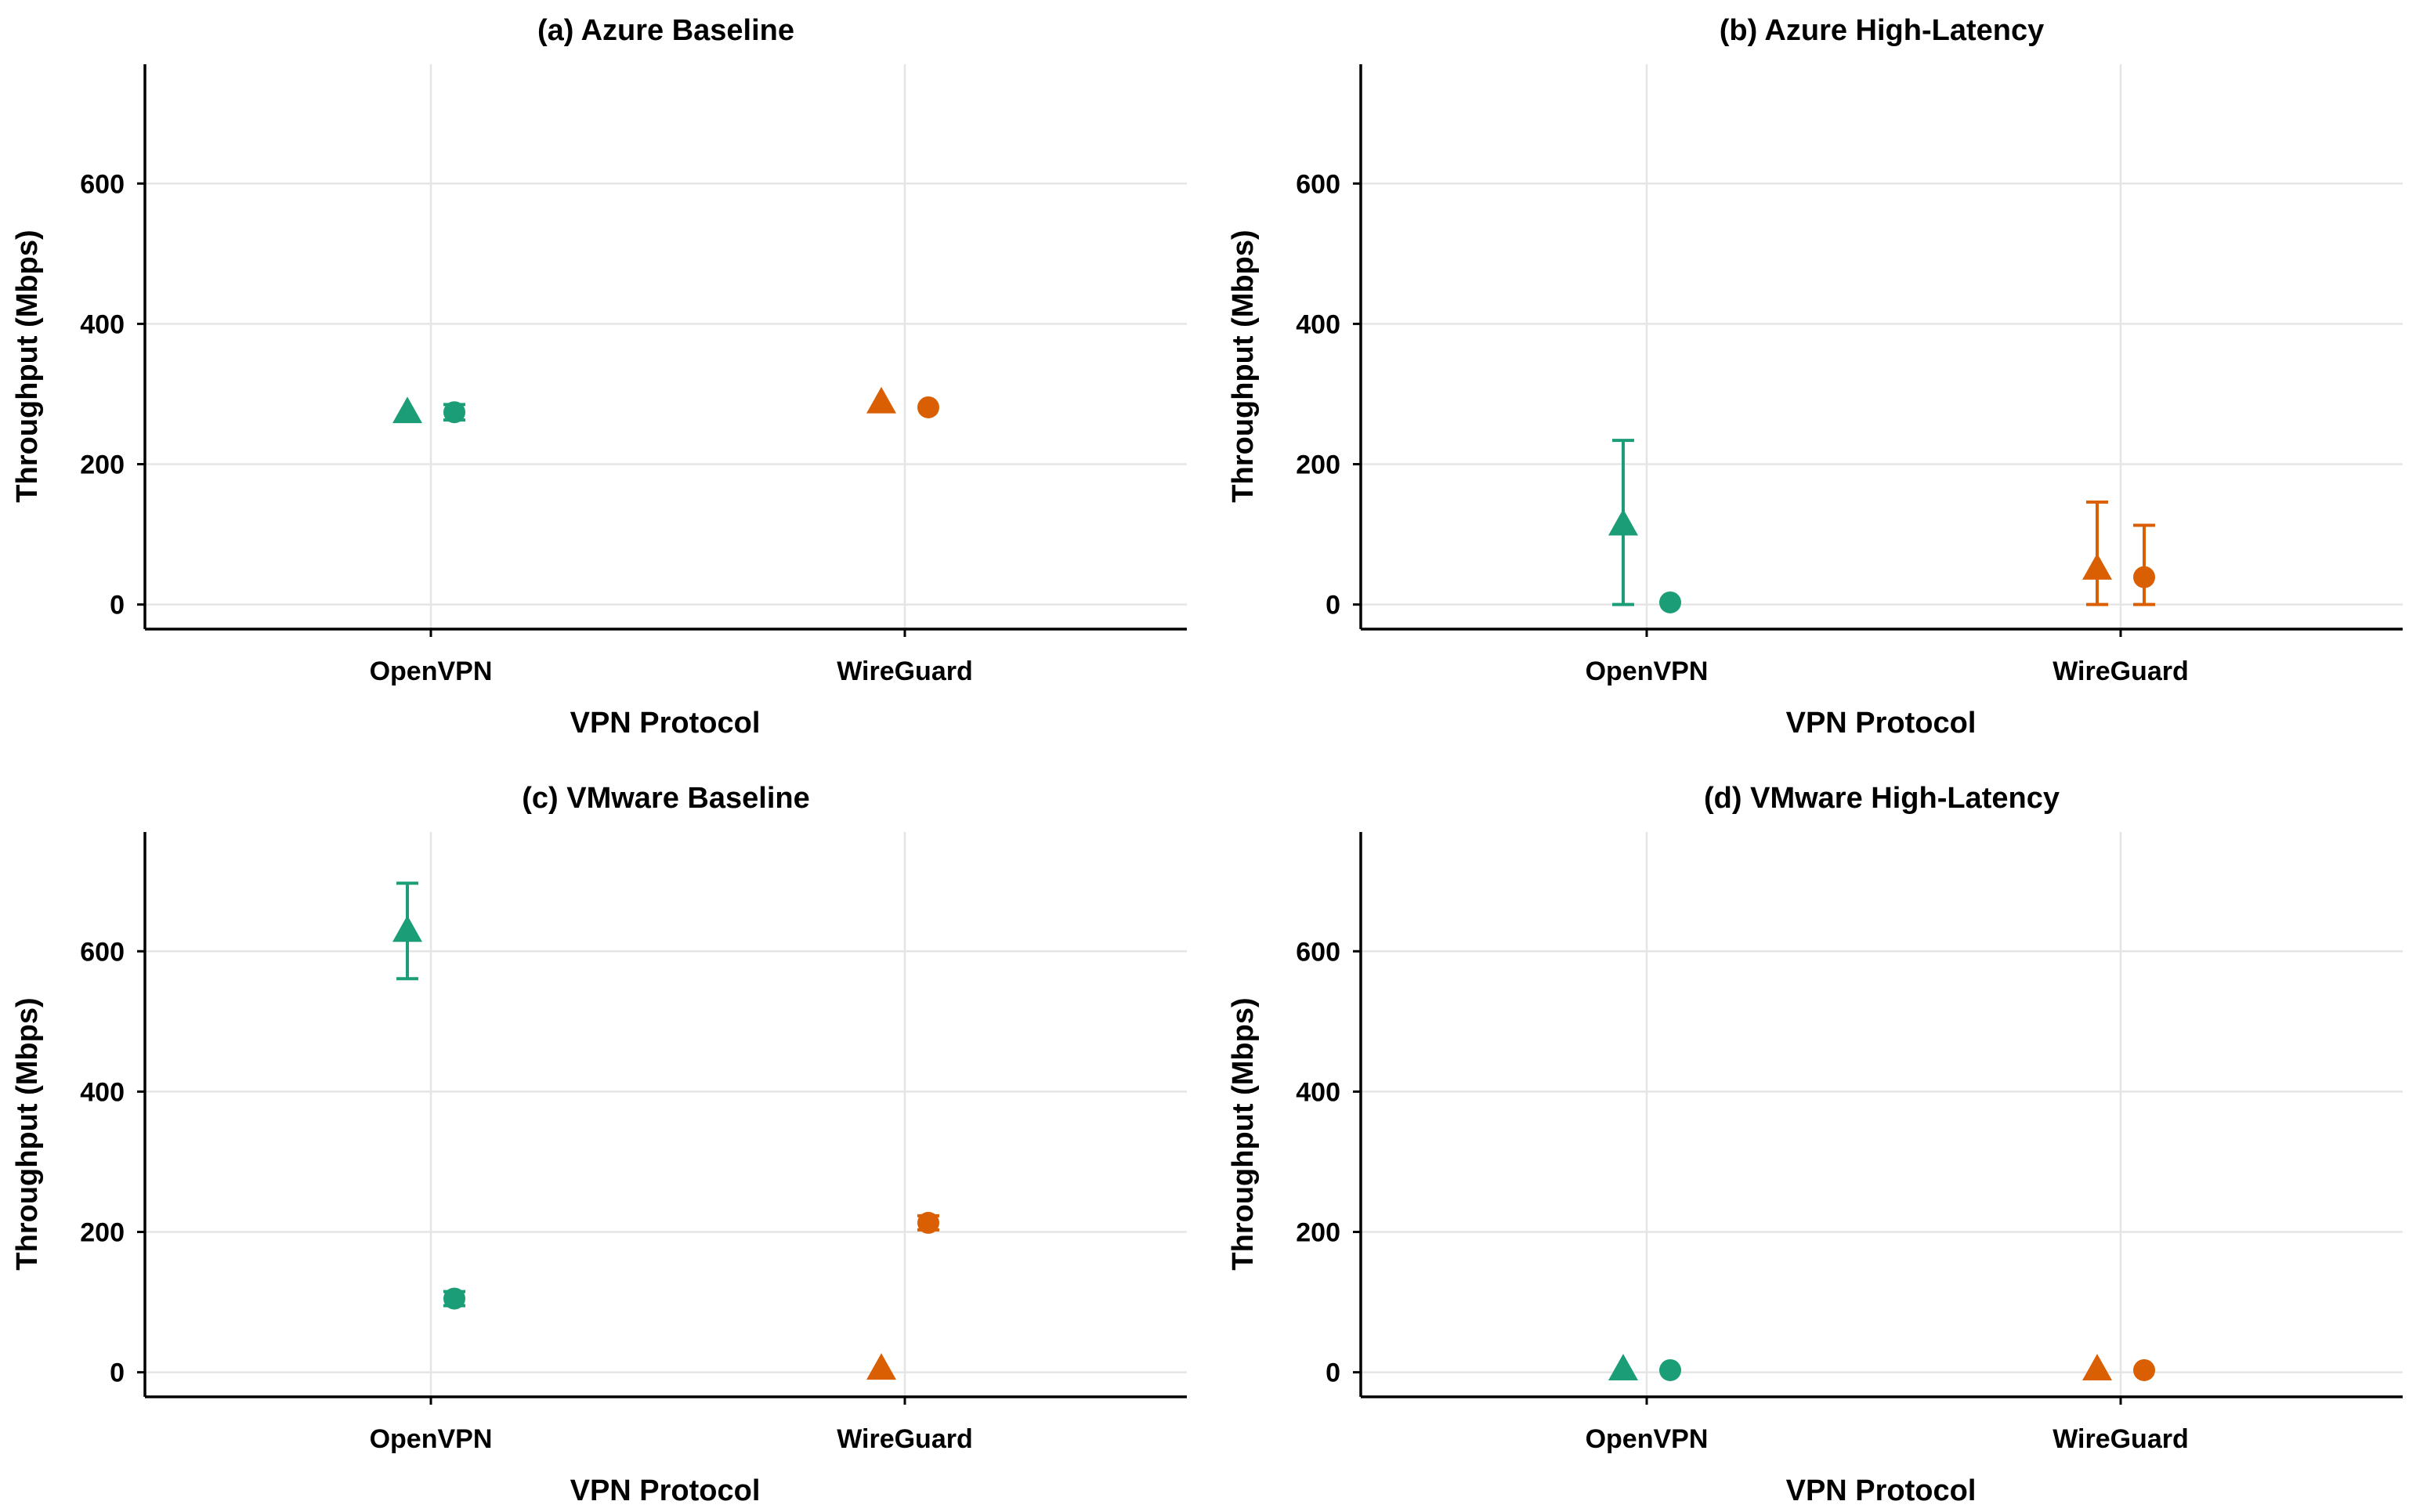  Describe the element at coordinates (665, 799) in the screenshot. I see `chart-title: (c) VMware Baseline` at that location.